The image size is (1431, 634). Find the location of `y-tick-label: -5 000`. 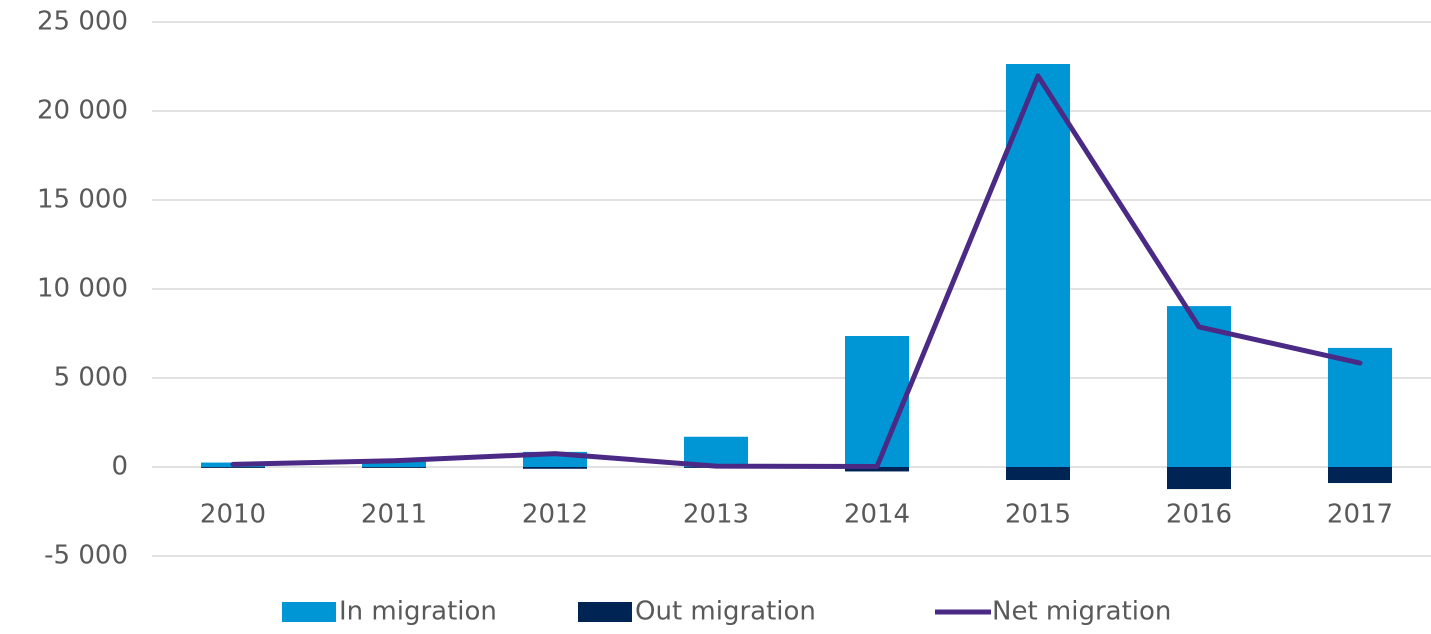

y-tick-label: -5 000 is located at coordinates (86, 556).